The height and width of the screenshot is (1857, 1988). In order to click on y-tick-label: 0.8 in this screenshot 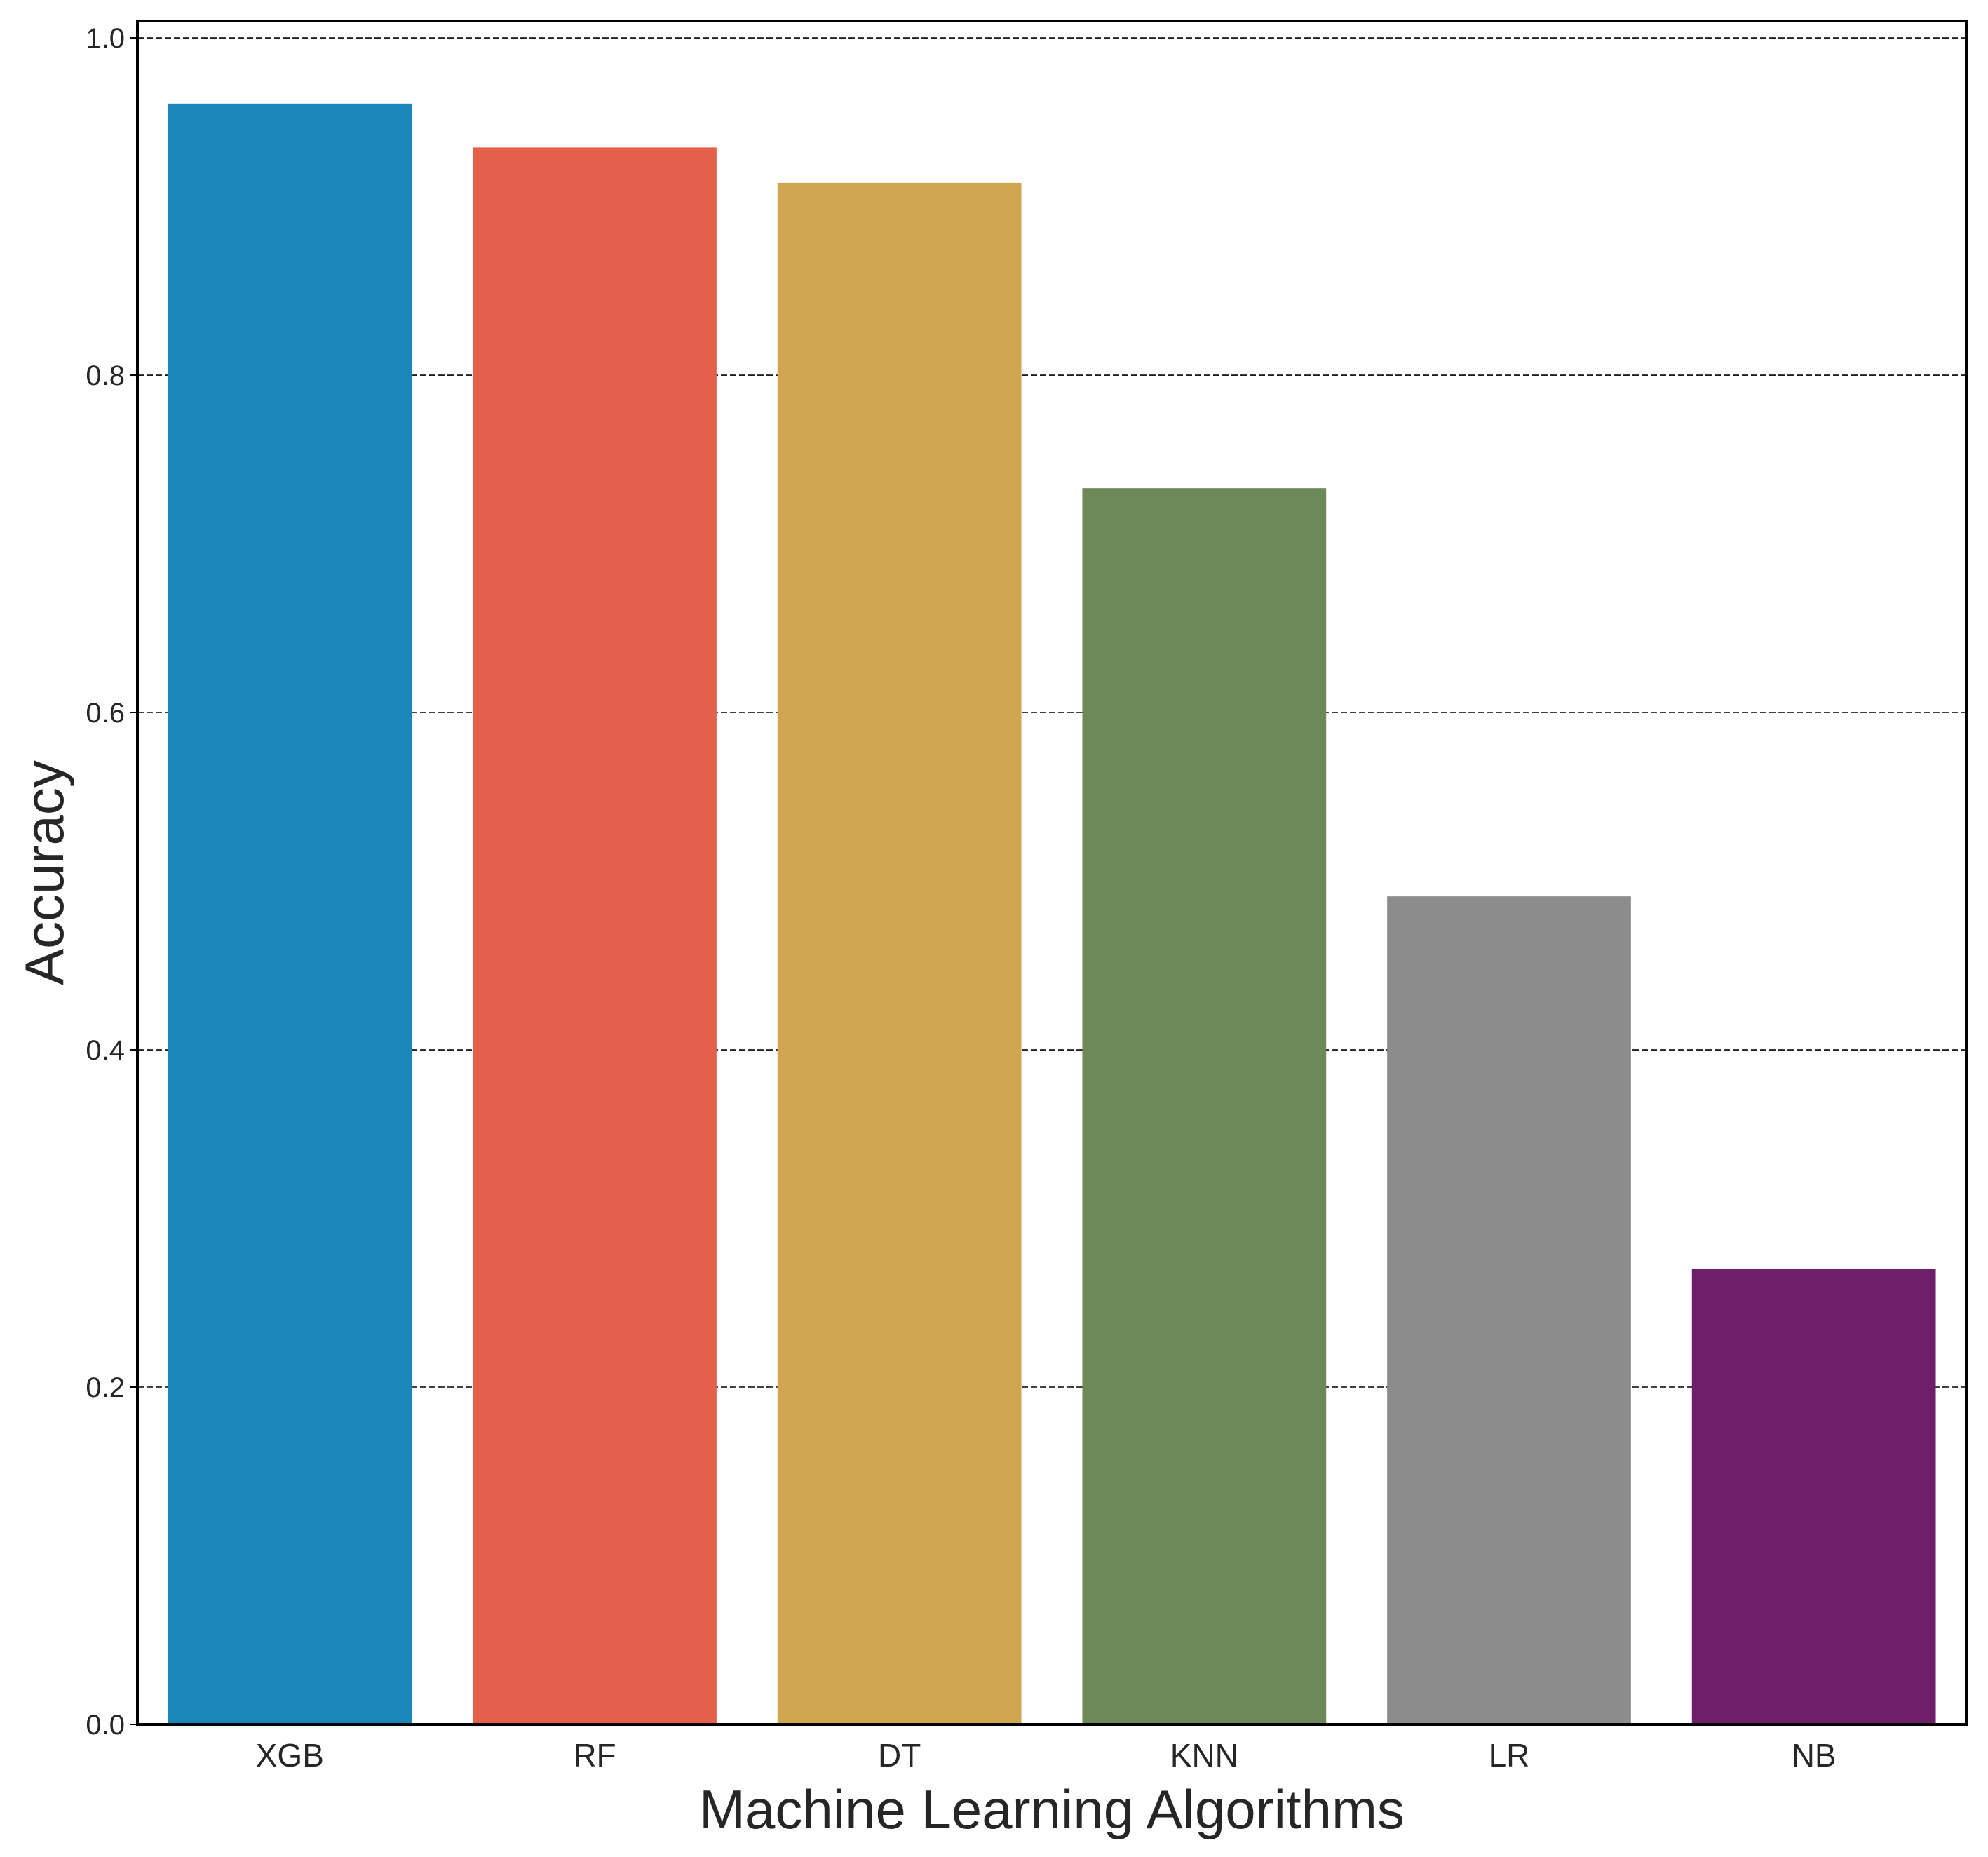, I will do `click(106, 375)`.